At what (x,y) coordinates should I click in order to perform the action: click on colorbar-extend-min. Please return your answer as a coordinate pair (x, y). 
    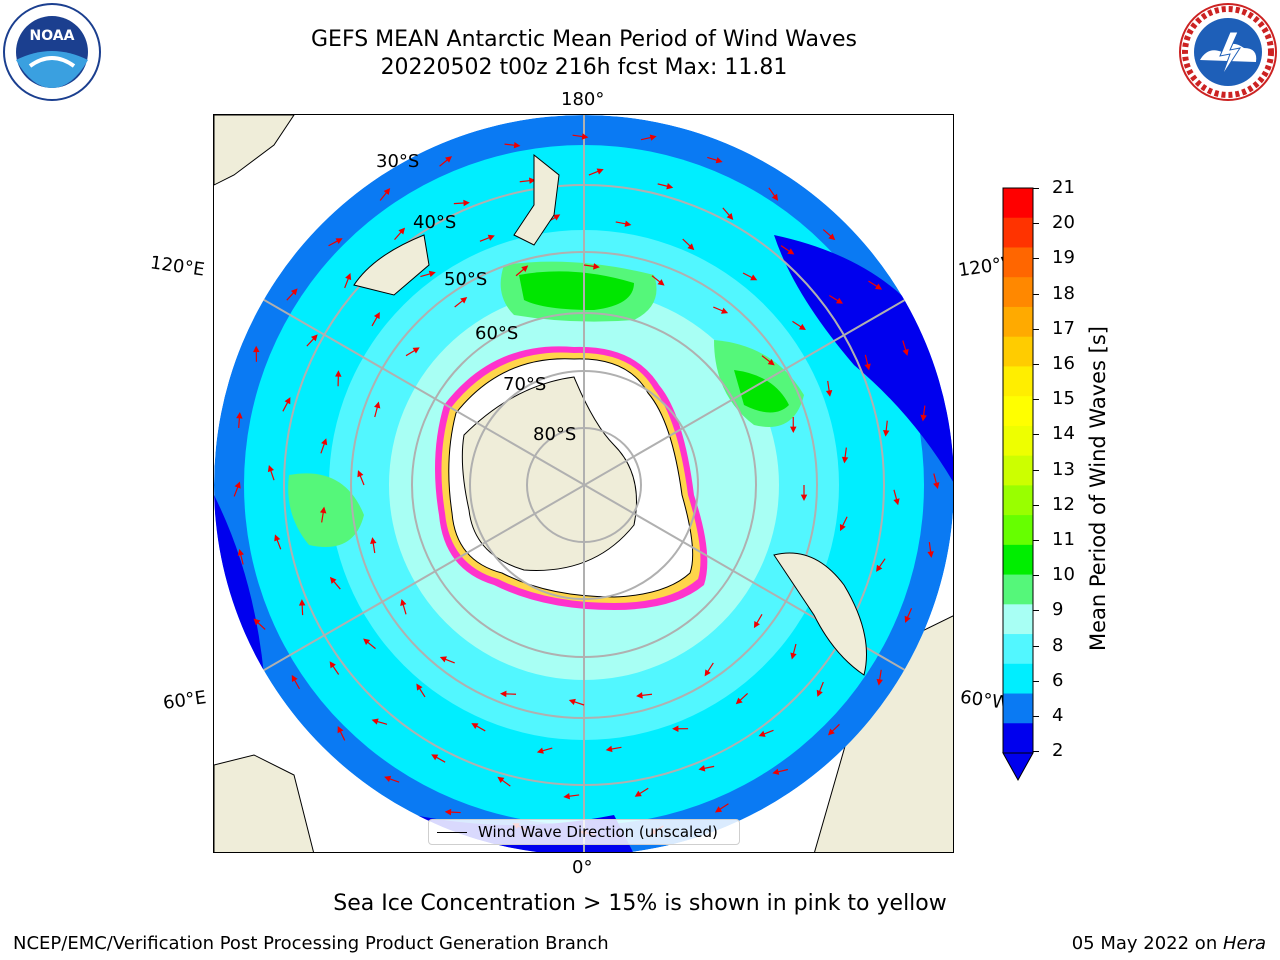
    Looking at the image, I should click on (1018, 767).